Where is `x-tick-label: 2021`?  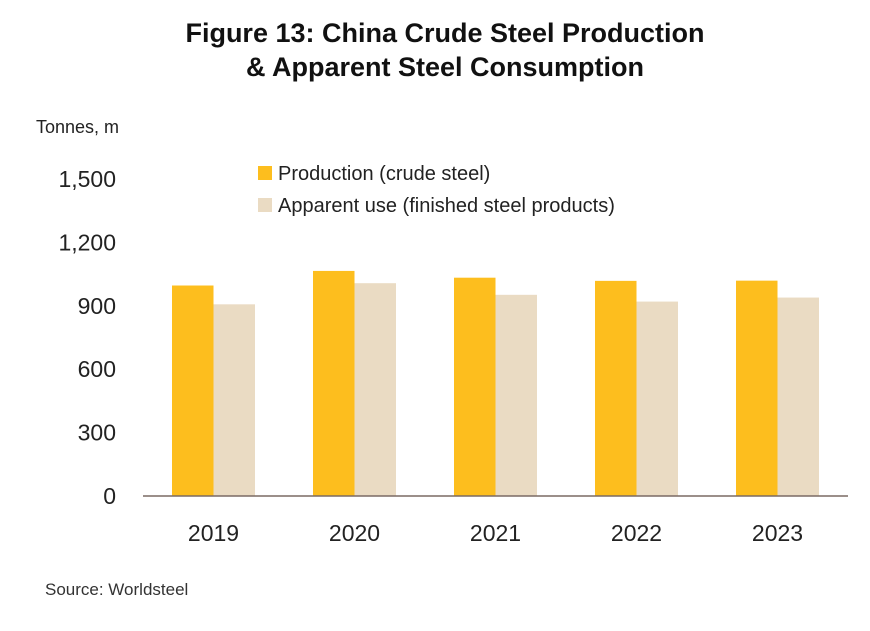
x-tick-label: 2021 is located at coordinates (495, 533).